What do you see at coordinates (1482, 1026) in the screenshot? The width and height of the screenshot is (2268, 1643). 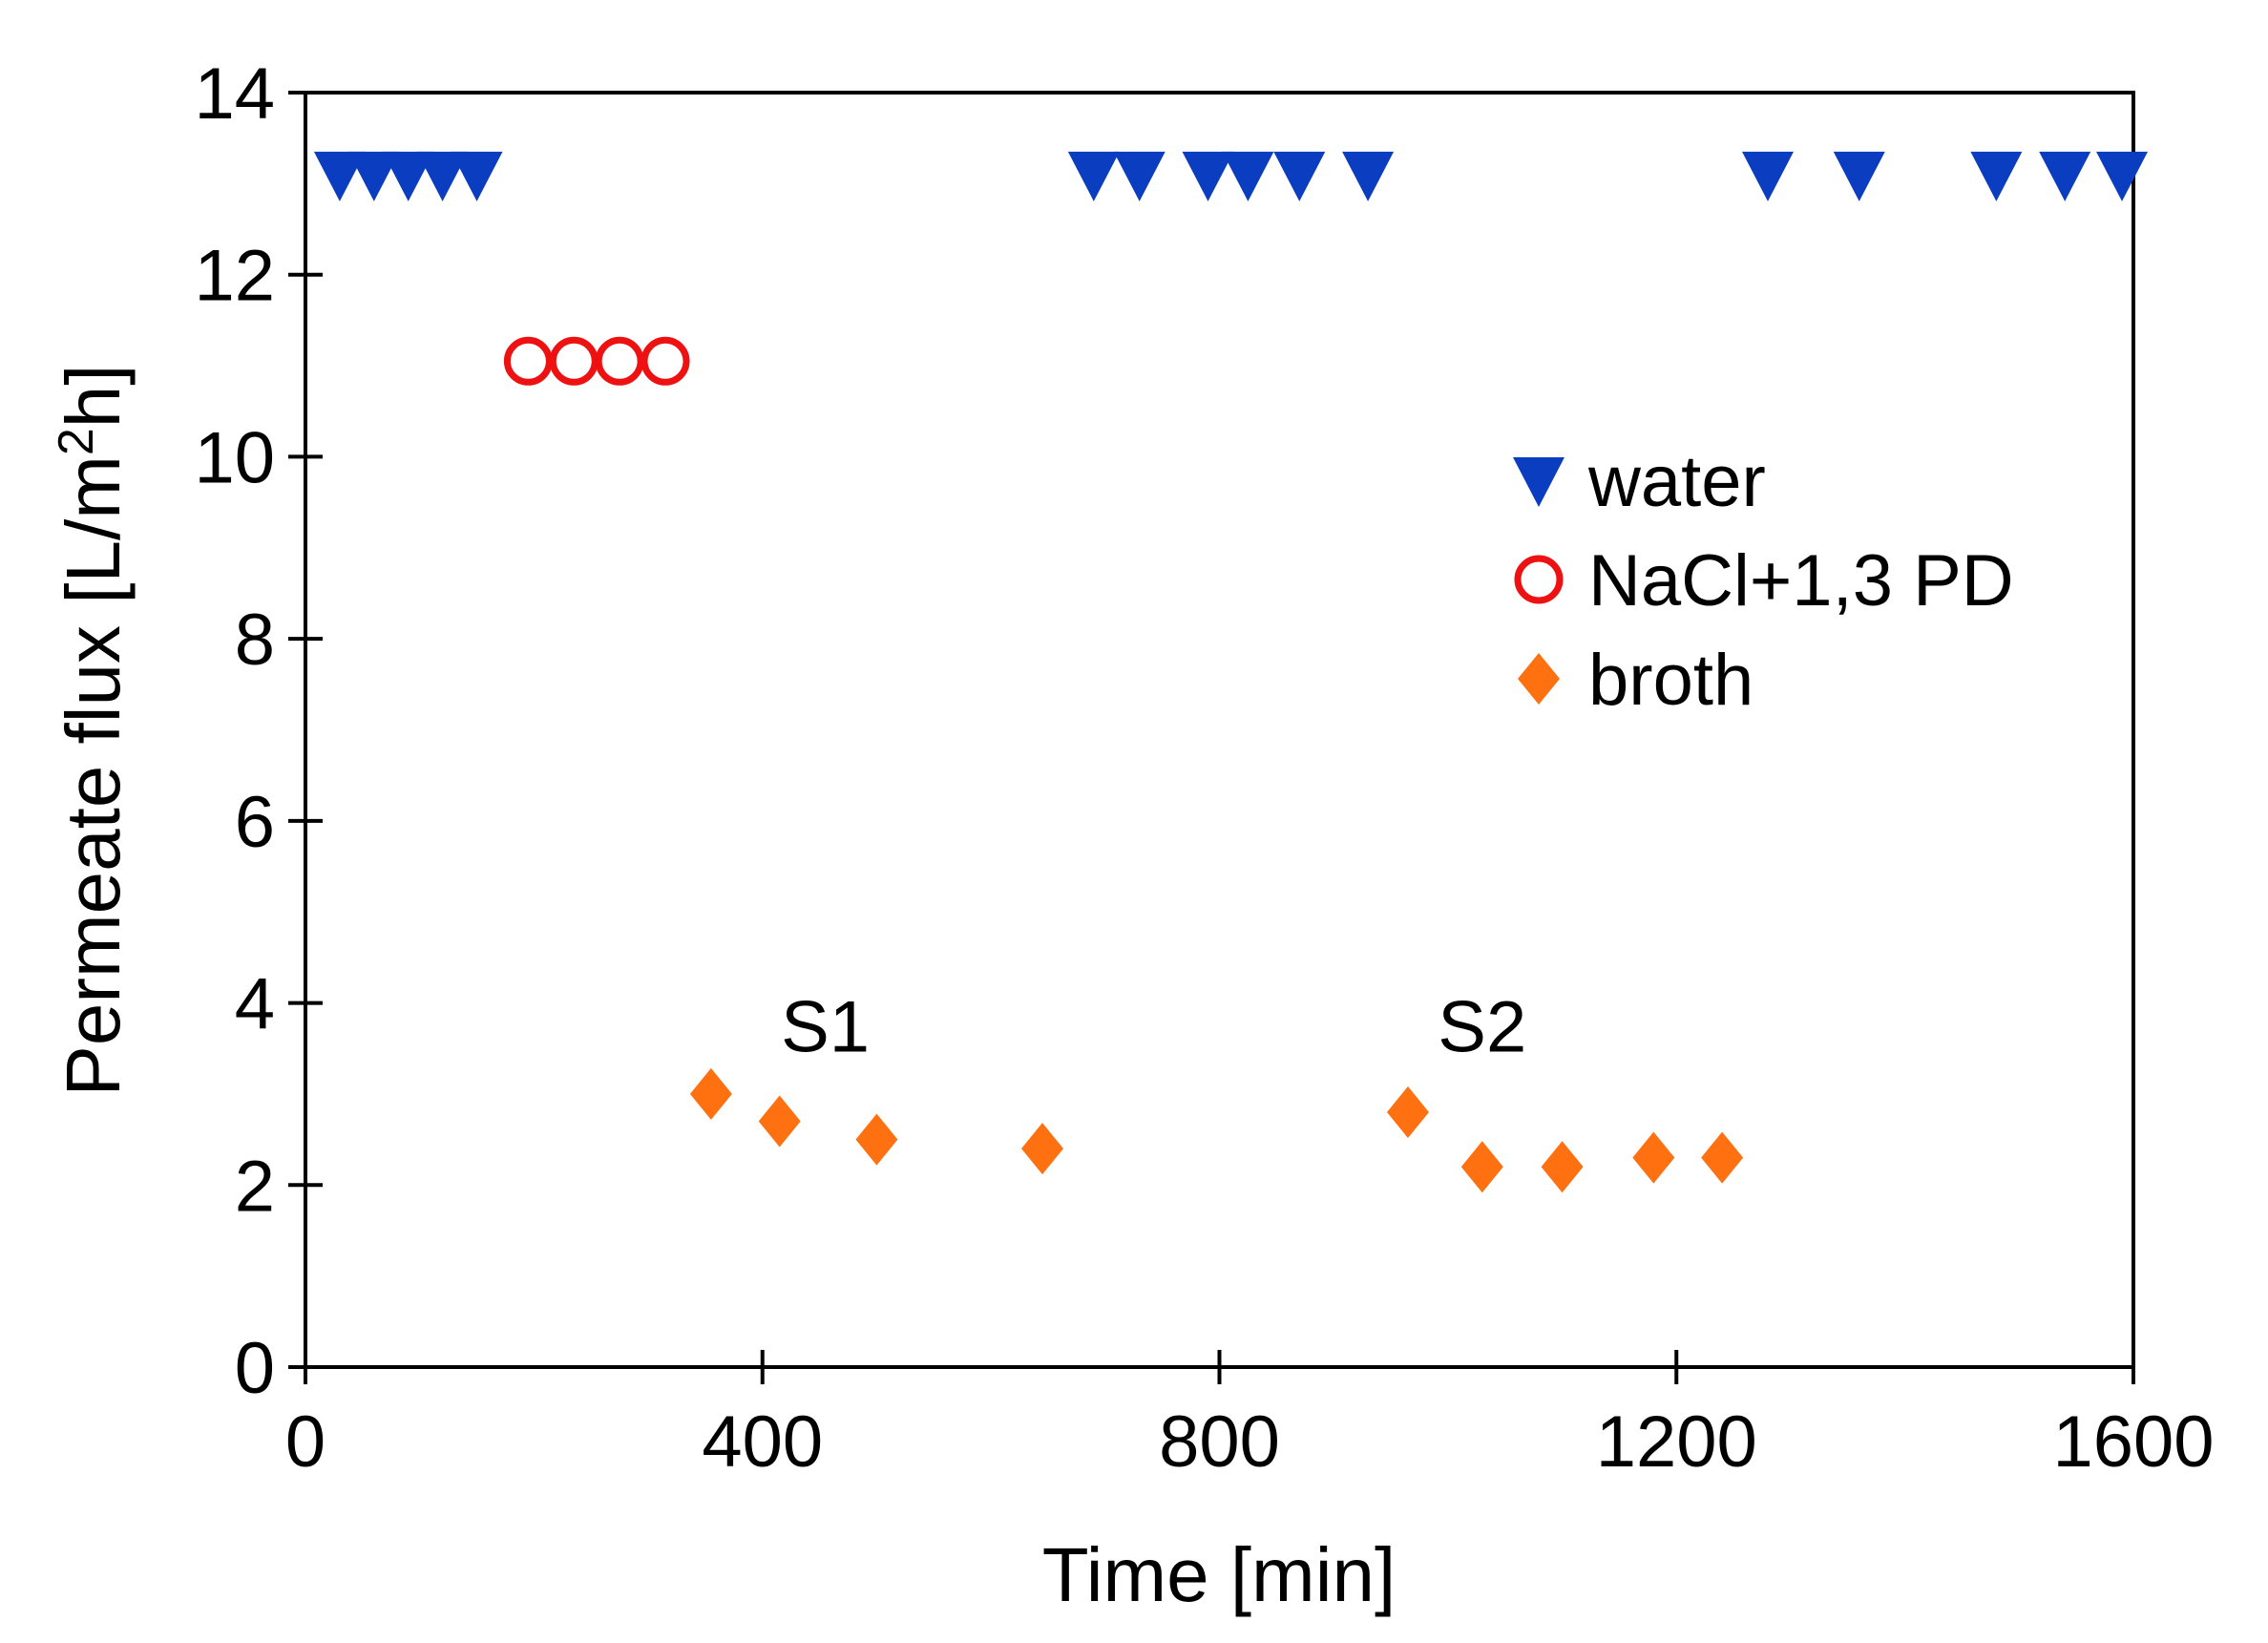 I see `annotation-s2: S2` at bounding box center [1482, 1026].